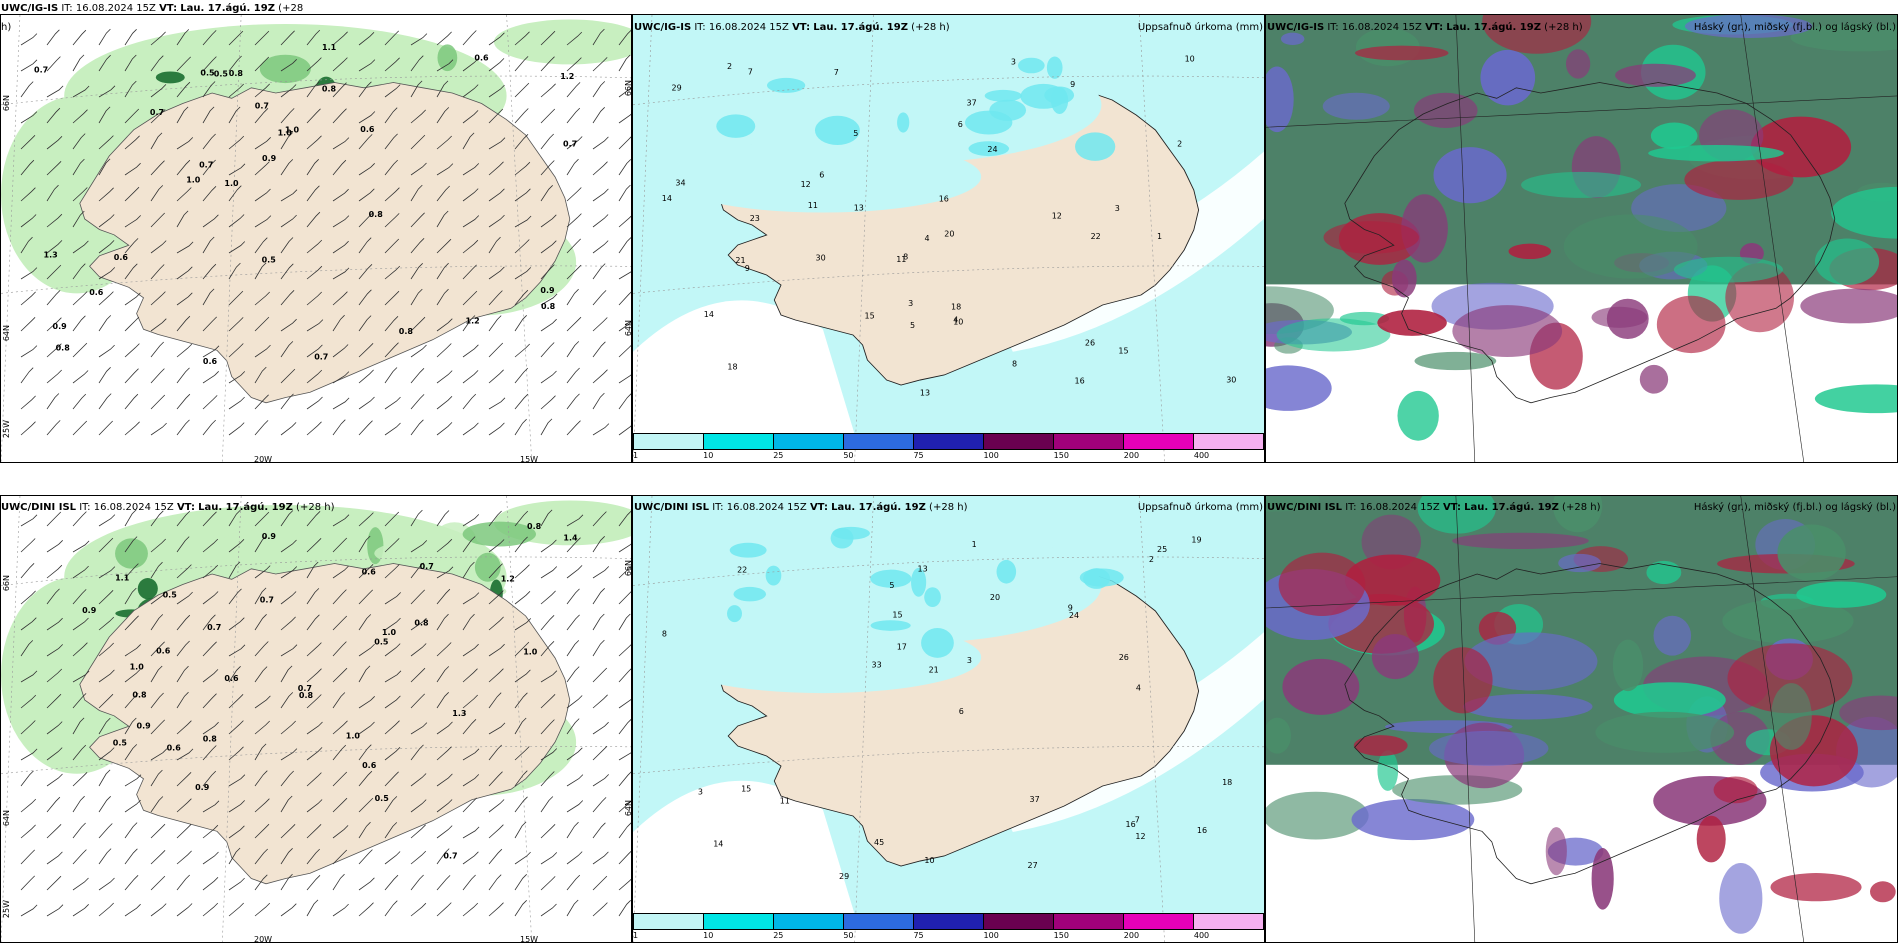 This screenshot has width=1900, height=950. I want to click on precip-value: 25, so click(1162, 549).